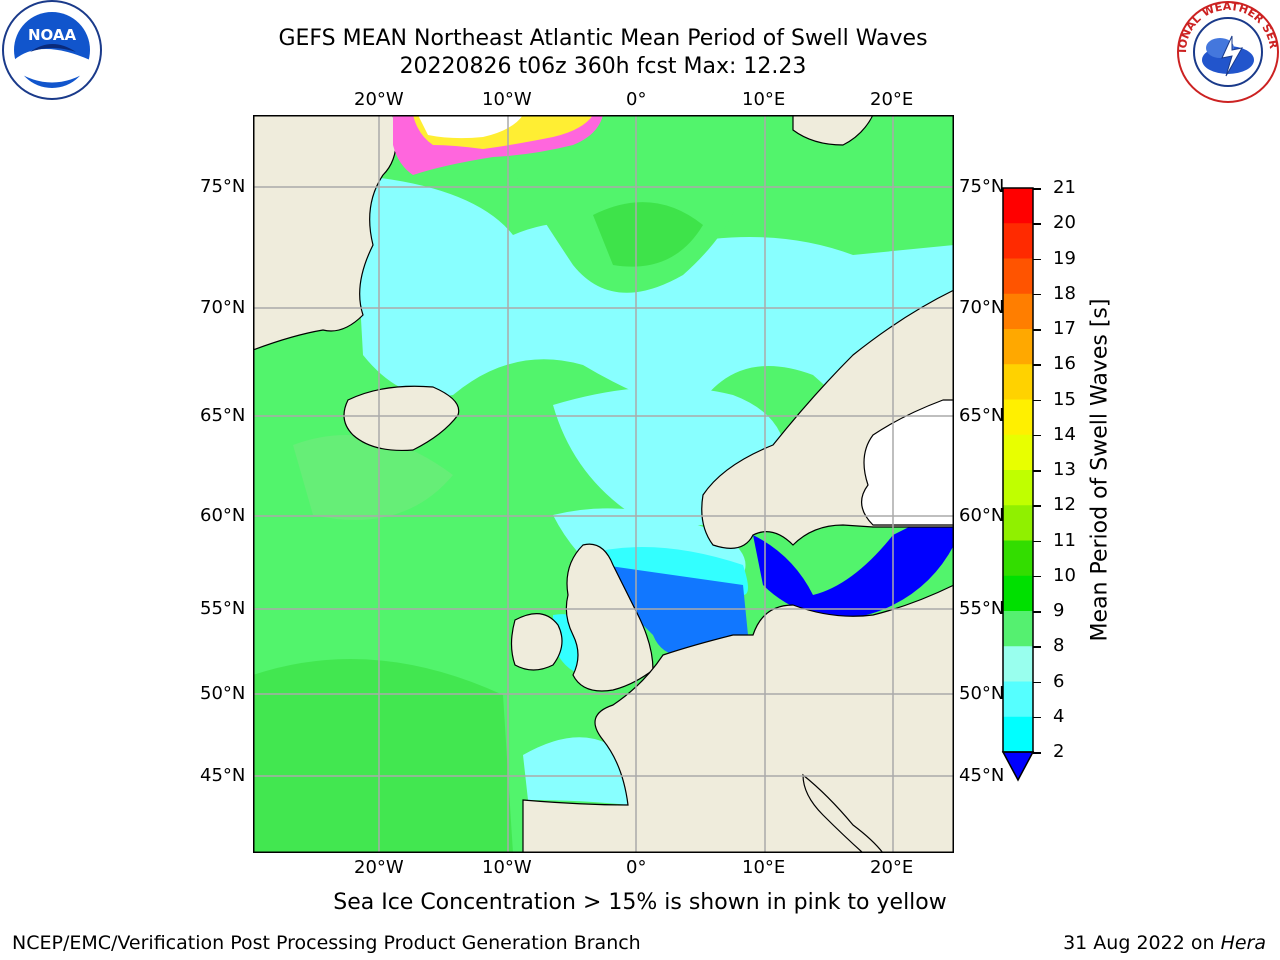 Image resolution: width=1280 pixels, height=960 pixels. I want to click on footer-date-text: 31 Aug 2022 on, so click(1142, 943).